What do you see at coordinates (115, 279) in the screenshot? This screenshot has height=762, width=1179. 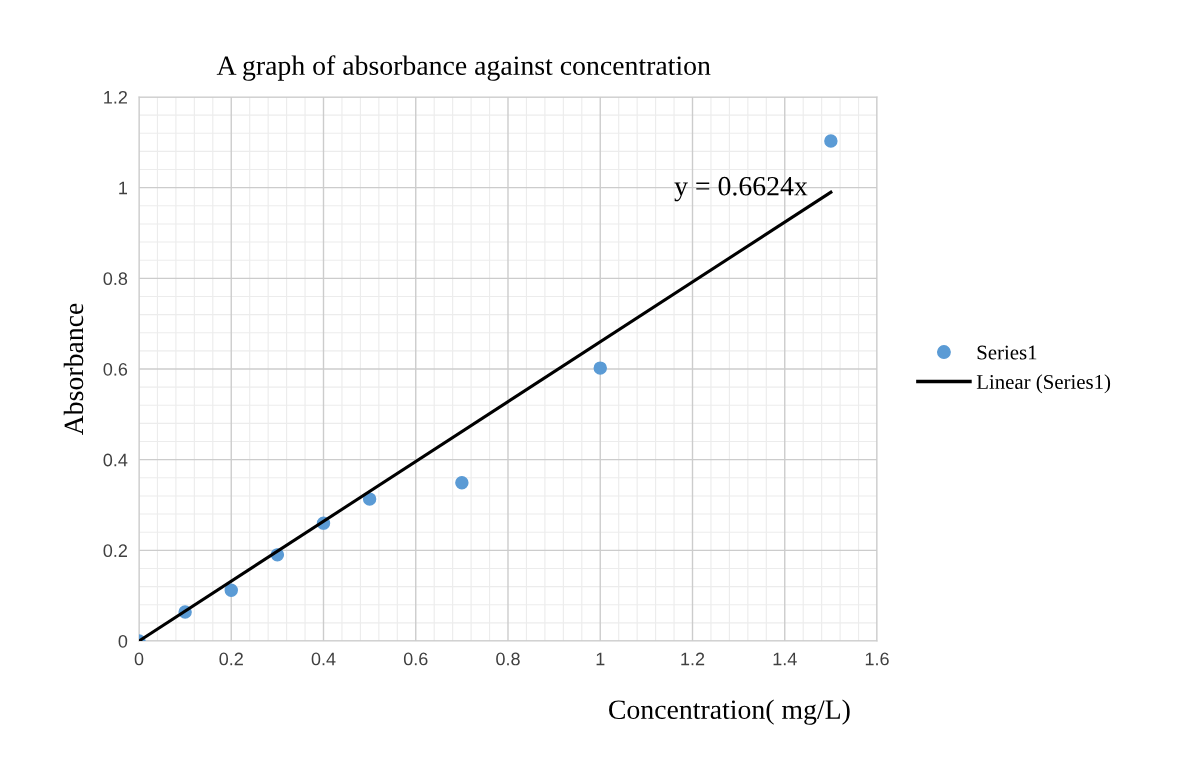 I see `y-tick-label: 0.8` at bounding box center [115, 279].